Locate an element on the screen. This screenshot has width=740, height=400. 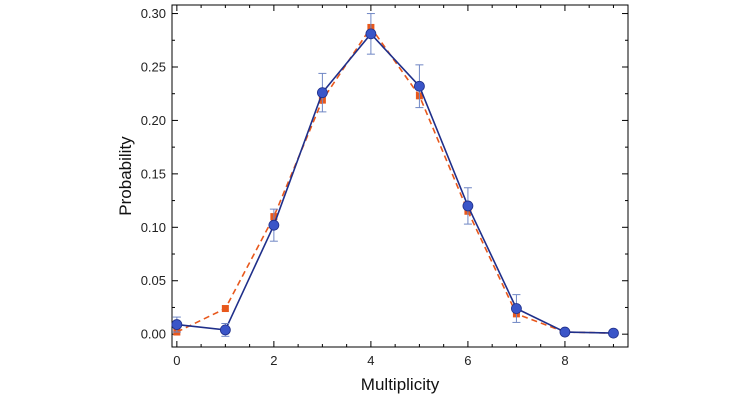
x-tick-label: 0 is located at coordinates (176, 360).